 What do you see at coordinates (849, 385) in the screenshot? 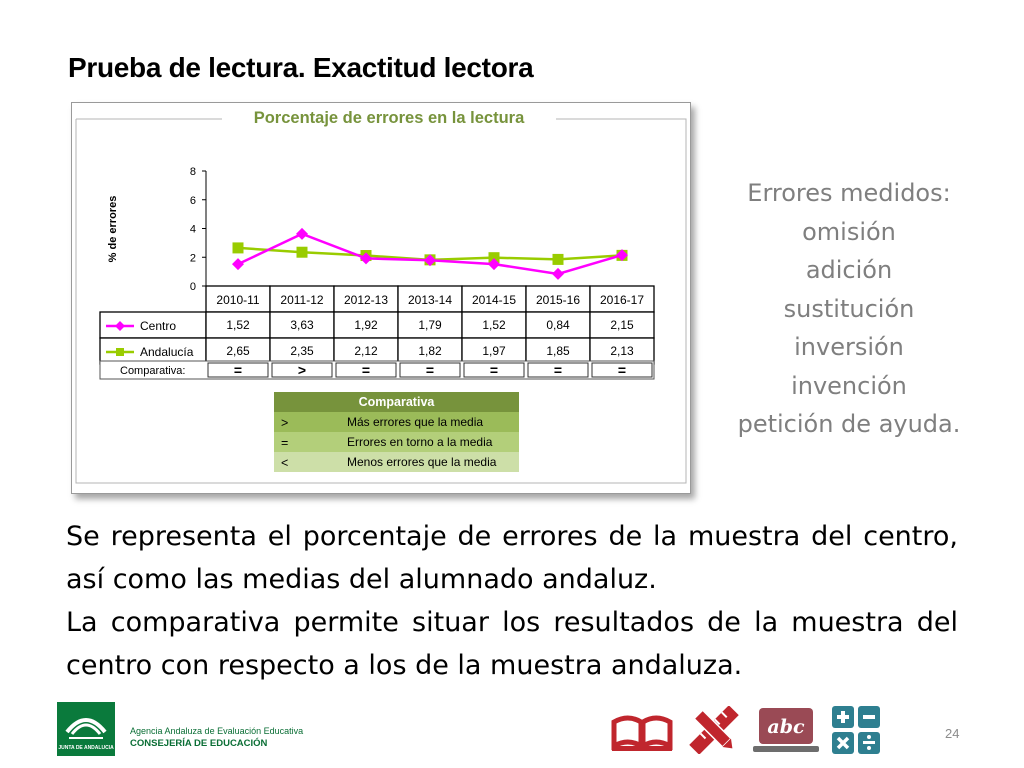
I see `error-type-item: invención` at bounding box center [849, 385].